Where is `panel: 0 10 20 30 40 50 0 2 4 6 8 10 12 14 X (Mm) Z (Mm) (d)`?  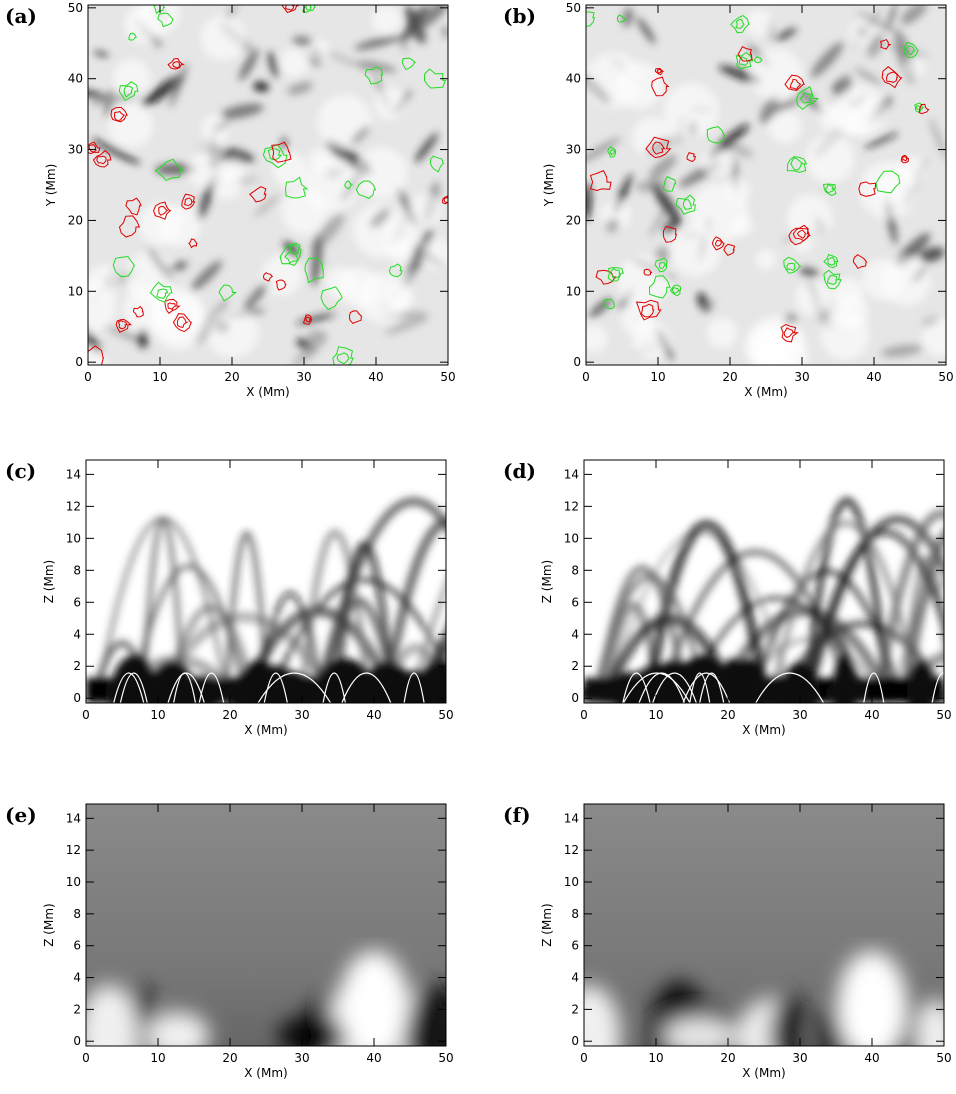
panel: 0 10 20 30 40 50 0 2 4 6 8 10 12 14 X (Mm) Z (Mm) (d) is located at coordinates (727, 598).